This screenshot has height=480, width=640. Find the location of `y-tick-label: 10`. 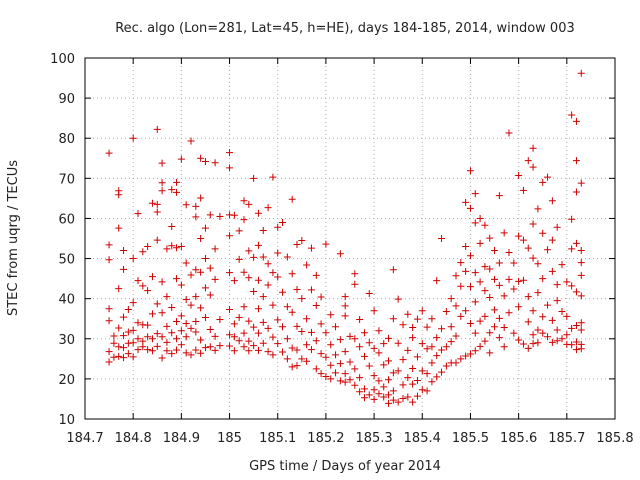

y-tick-label: 10 is located at coordinates (66, 420).